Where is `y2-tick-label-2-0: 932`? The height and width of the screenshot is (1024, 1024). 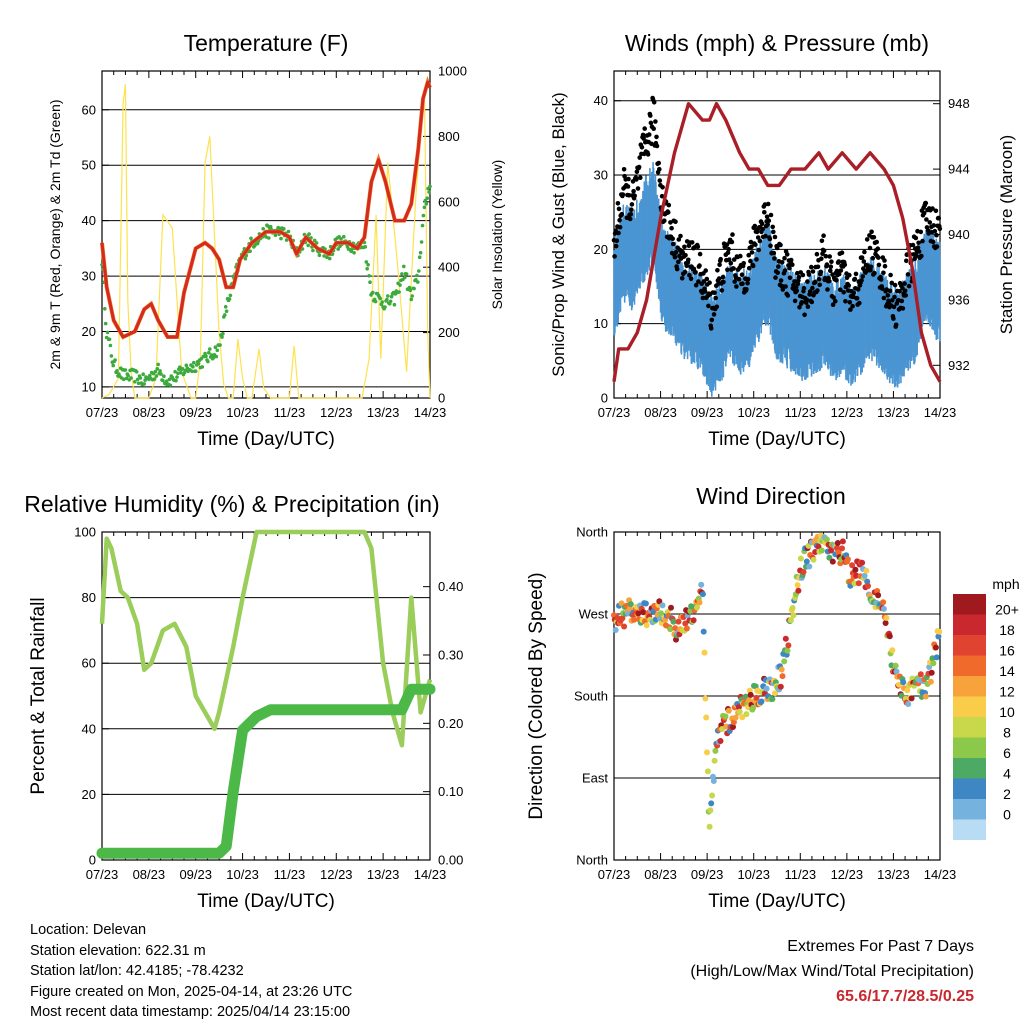 y2-tick-label-2-0: 932 is located at coordinates (959, 365).